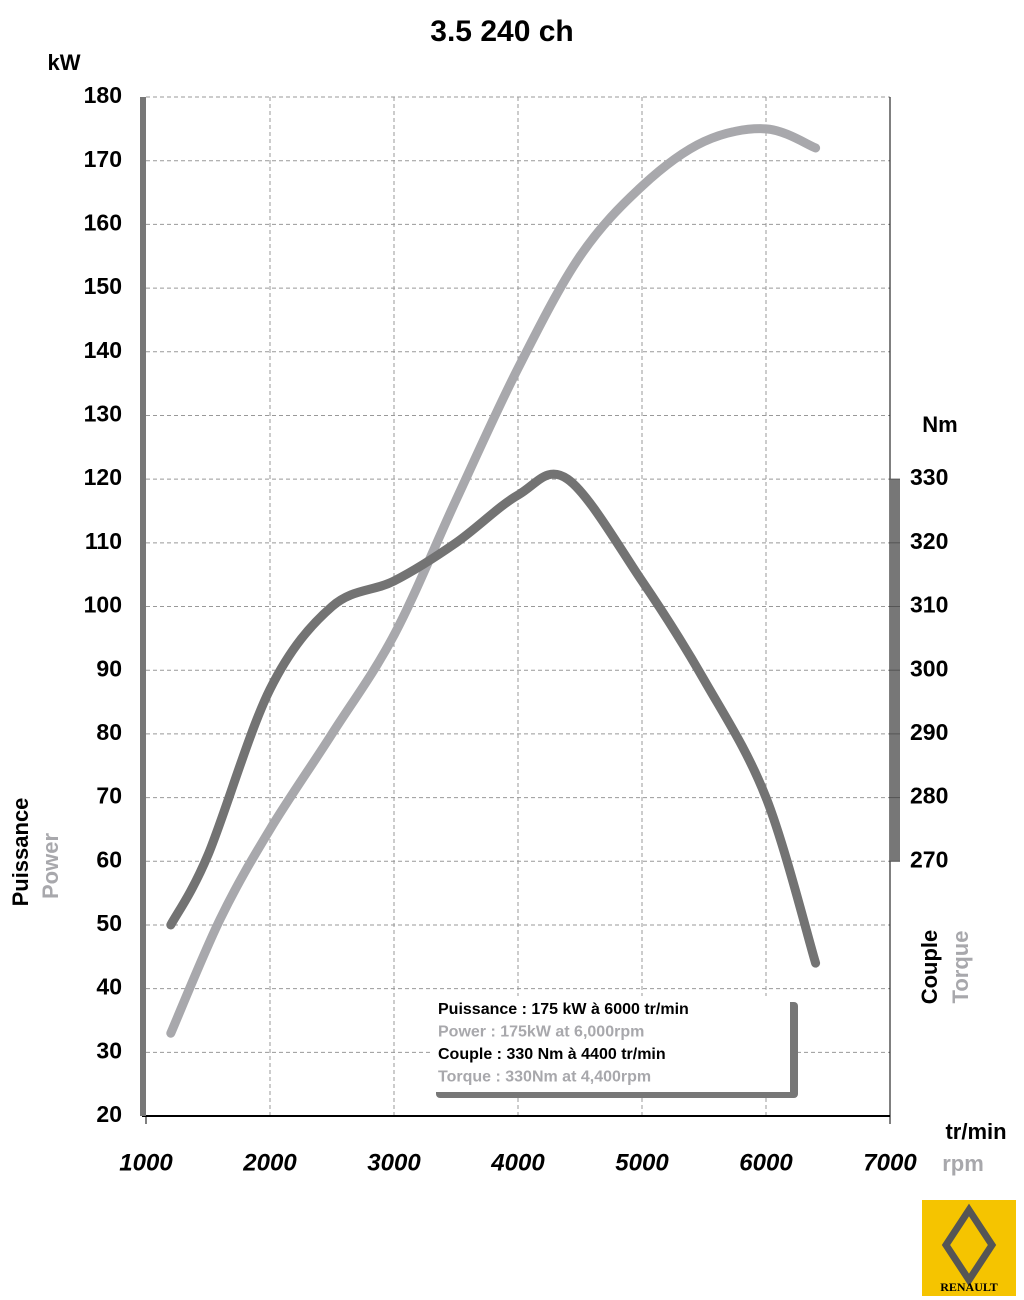 This screenshot has width=1024, height=1300. I want to click on x-unit-en: rpm, so click(963, 1163).